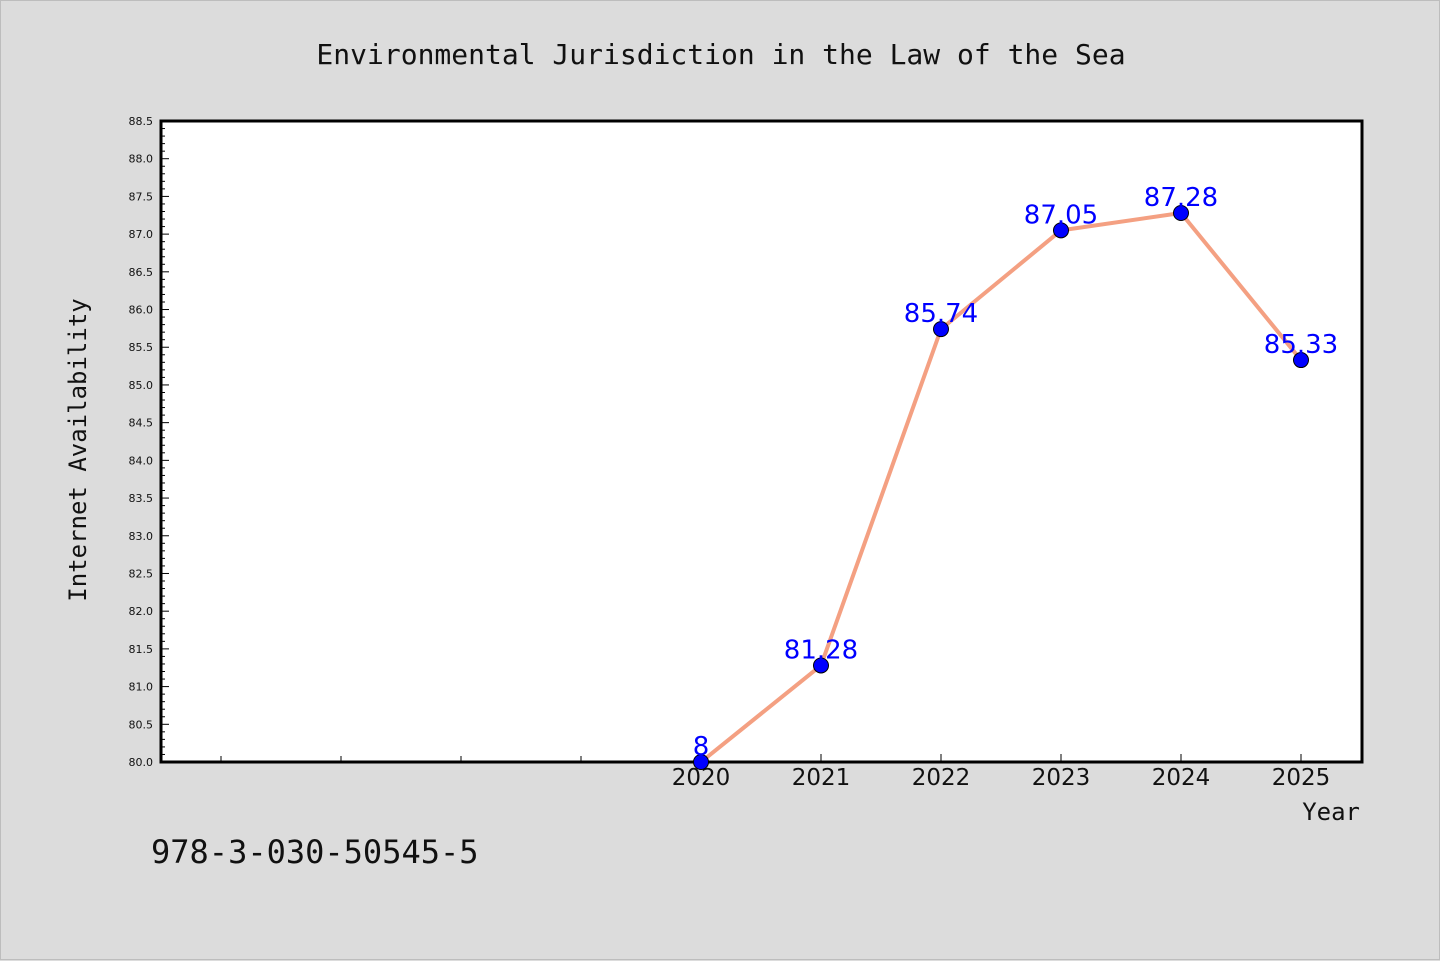 This screenshot has width=1440, height=961. Describe the element at coordinates (141, 310) in the screenshot. I see `y-tick-label: 86.0` at that location.